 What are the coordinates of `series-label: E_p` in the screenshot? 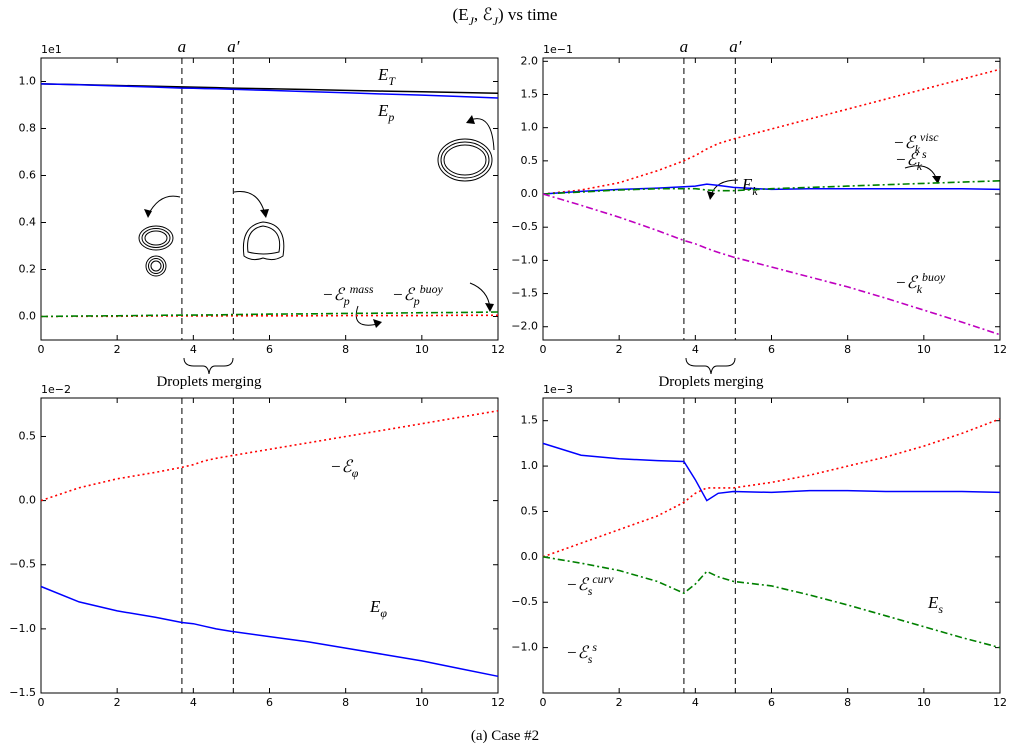 It's located at (385, 112).